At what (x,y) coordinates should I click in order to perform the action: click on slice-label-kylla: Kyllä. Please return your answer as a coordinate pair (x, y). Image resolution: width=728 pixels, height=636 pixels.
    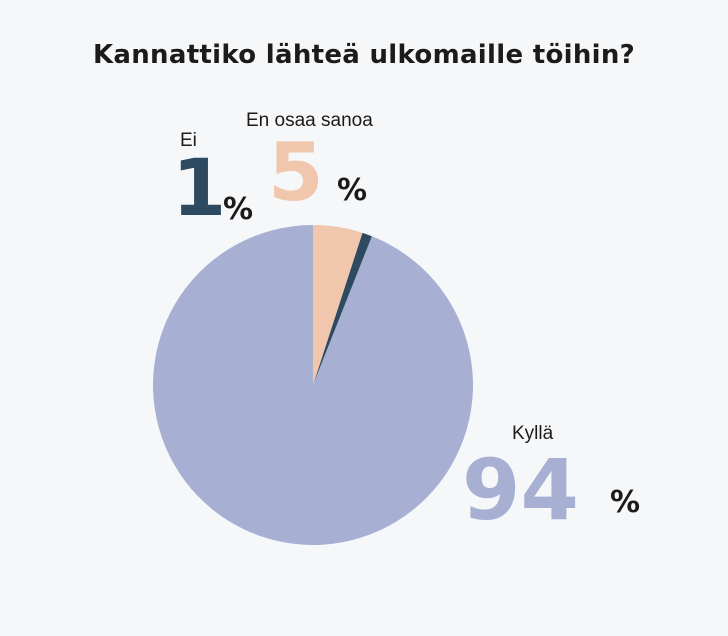
    Looking at the image, I should click on (533, 433).